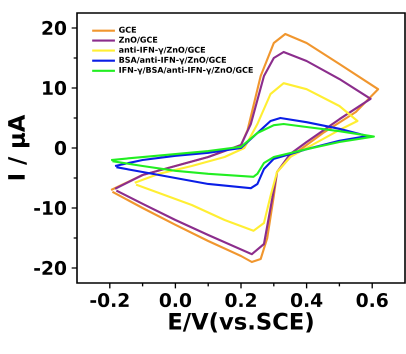 Image resolution: width=406 pixels, height=354 pixels. Describe the element at coordinates (172, 60) in the screenshot. I see `legend-label: BSA/anti-IFN-γ/ZnO/GCE` at that location.